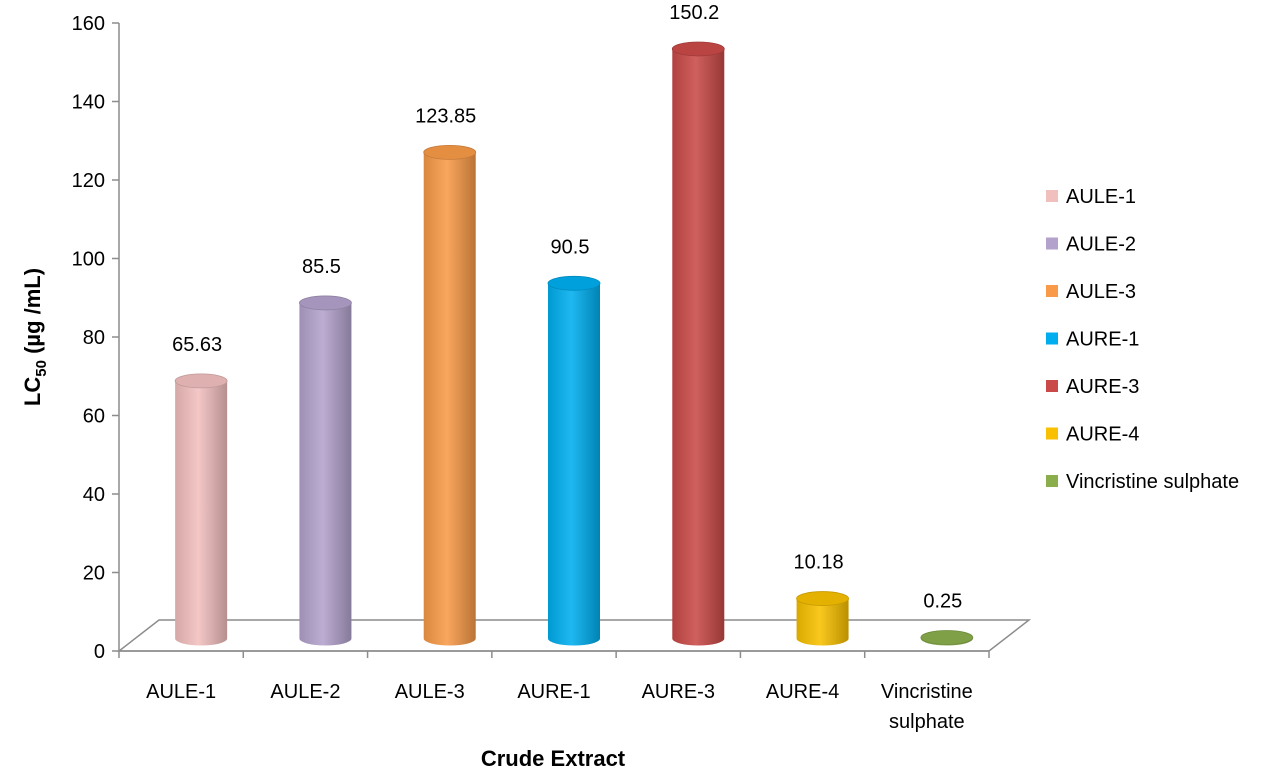 The image size is (1272, 770). I want to click on bar-vincristine-sulphate, so click(947, 638).